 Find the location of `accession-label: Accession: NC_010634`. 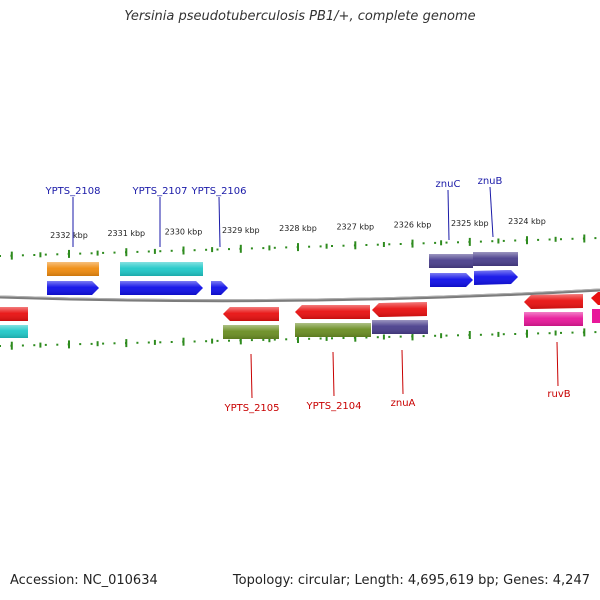

accession-label: Accession: NC_010634 is located at coordinates (84, 580).